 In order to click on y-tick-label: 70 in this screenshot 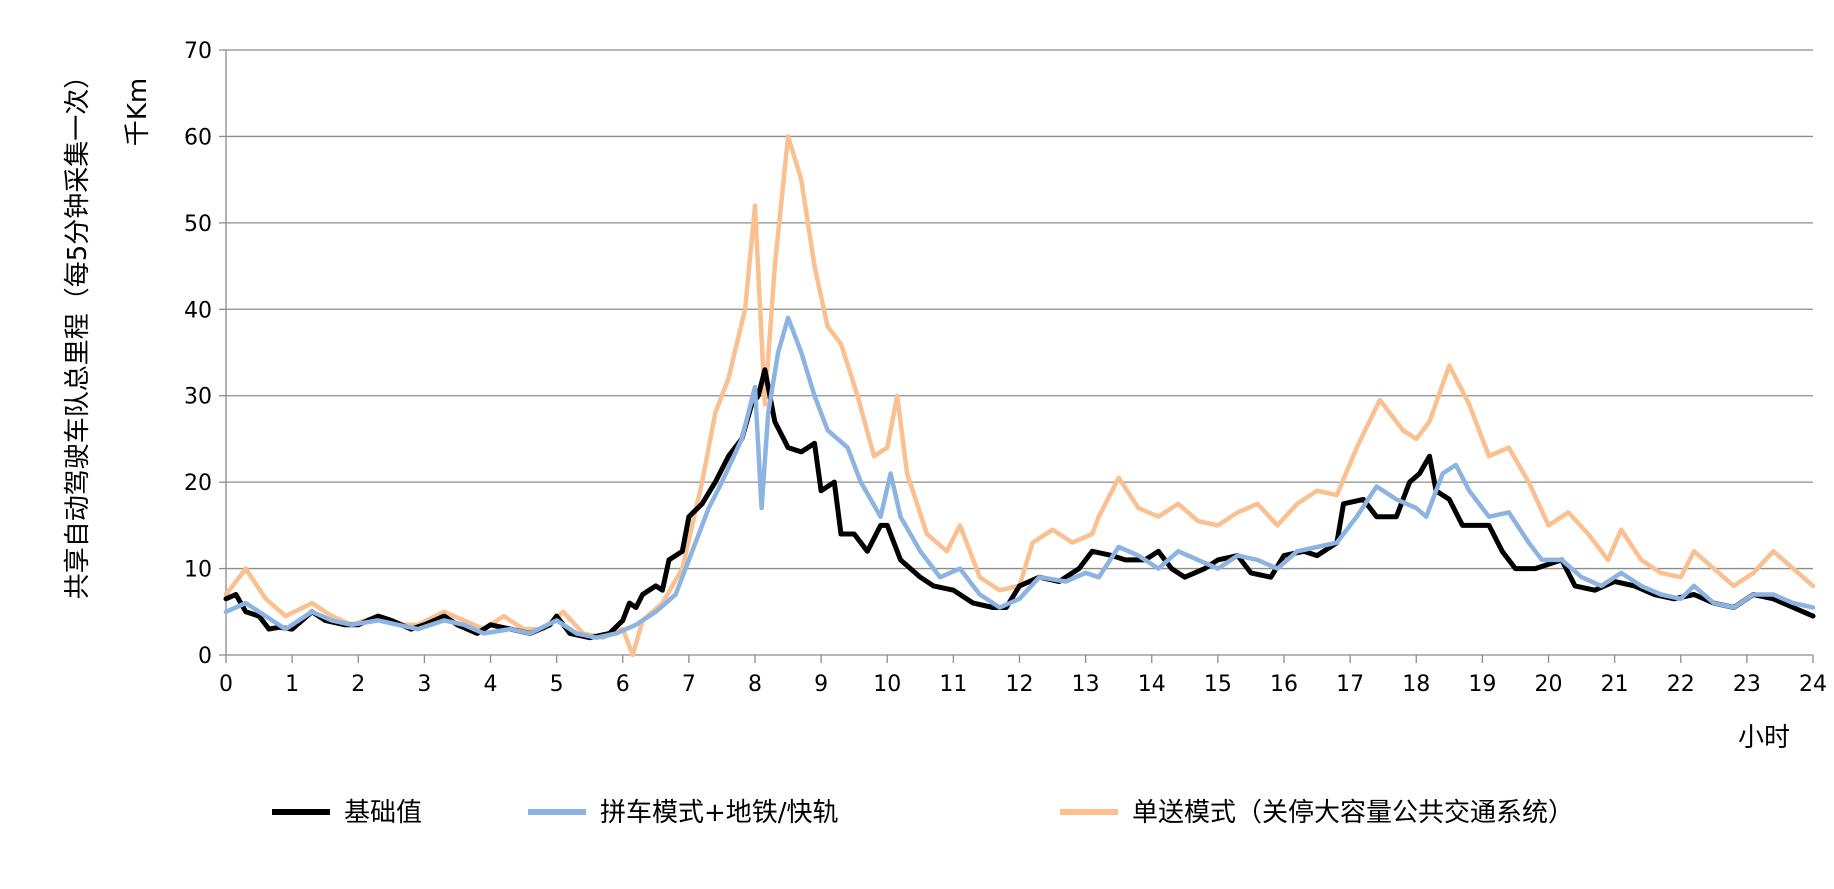, I will do `click(198, 51)`.